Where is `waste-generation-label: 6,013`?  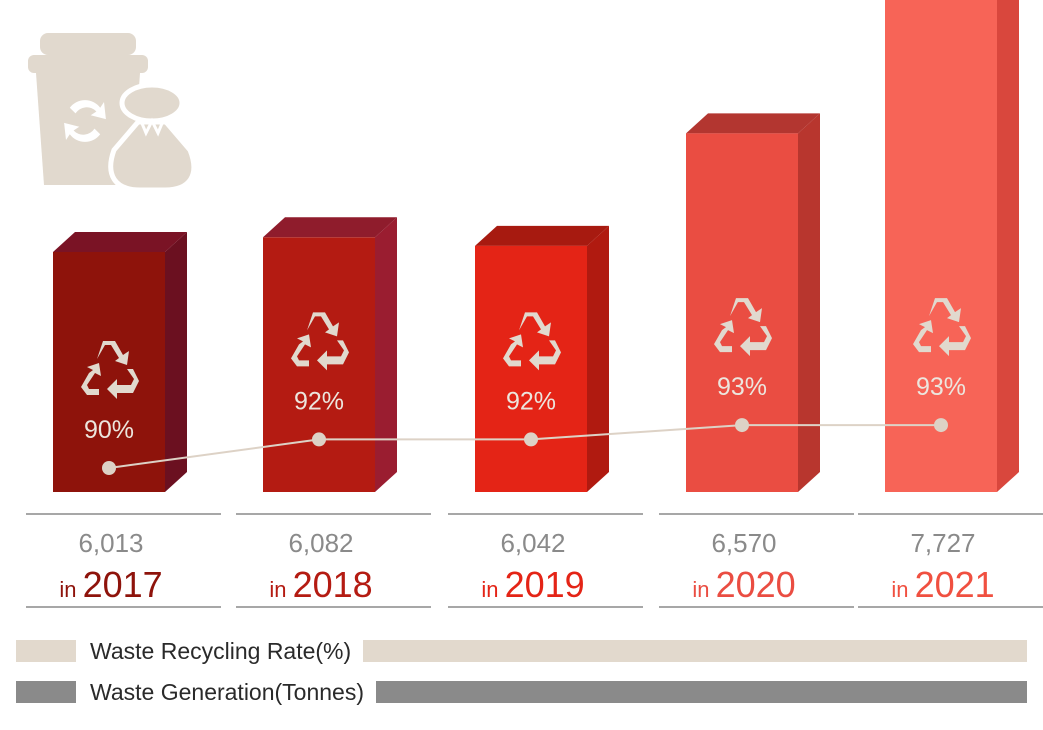
waste-generation-label: 6,013 is located at coordinates (110, 543).